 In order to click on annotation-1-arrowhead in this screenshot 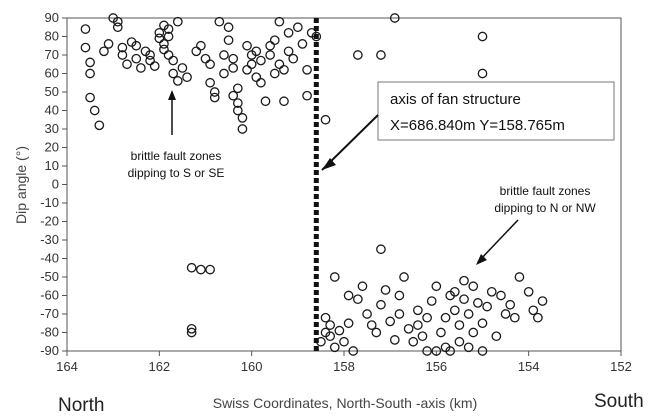, I will do `click(172, 95)`.